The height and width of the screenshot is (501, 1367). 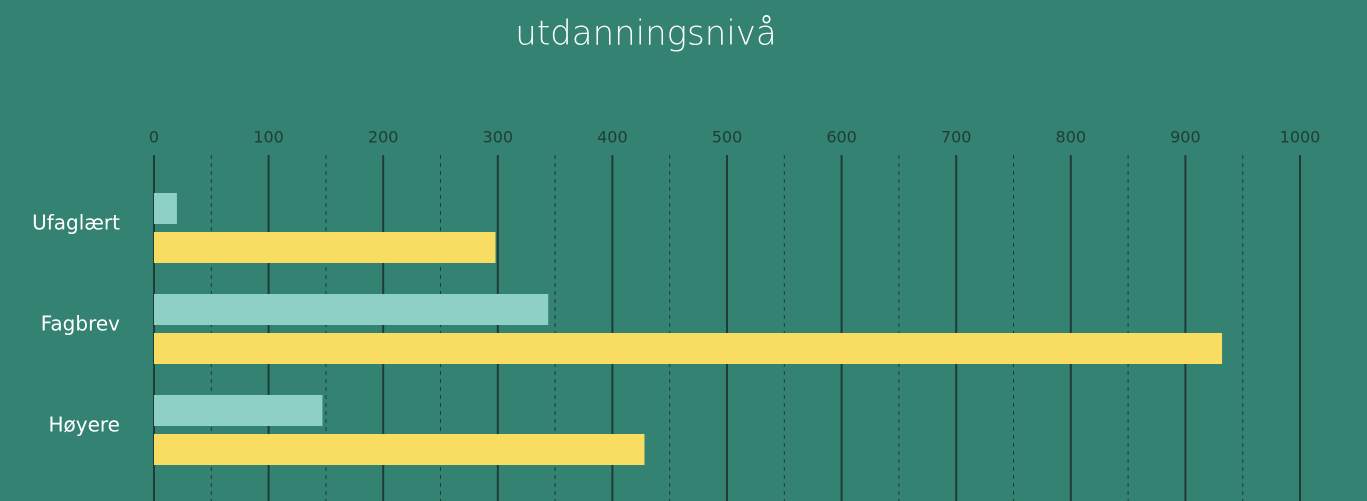 I want to click on x-tick-label: 500, so click(x=727, y=137).